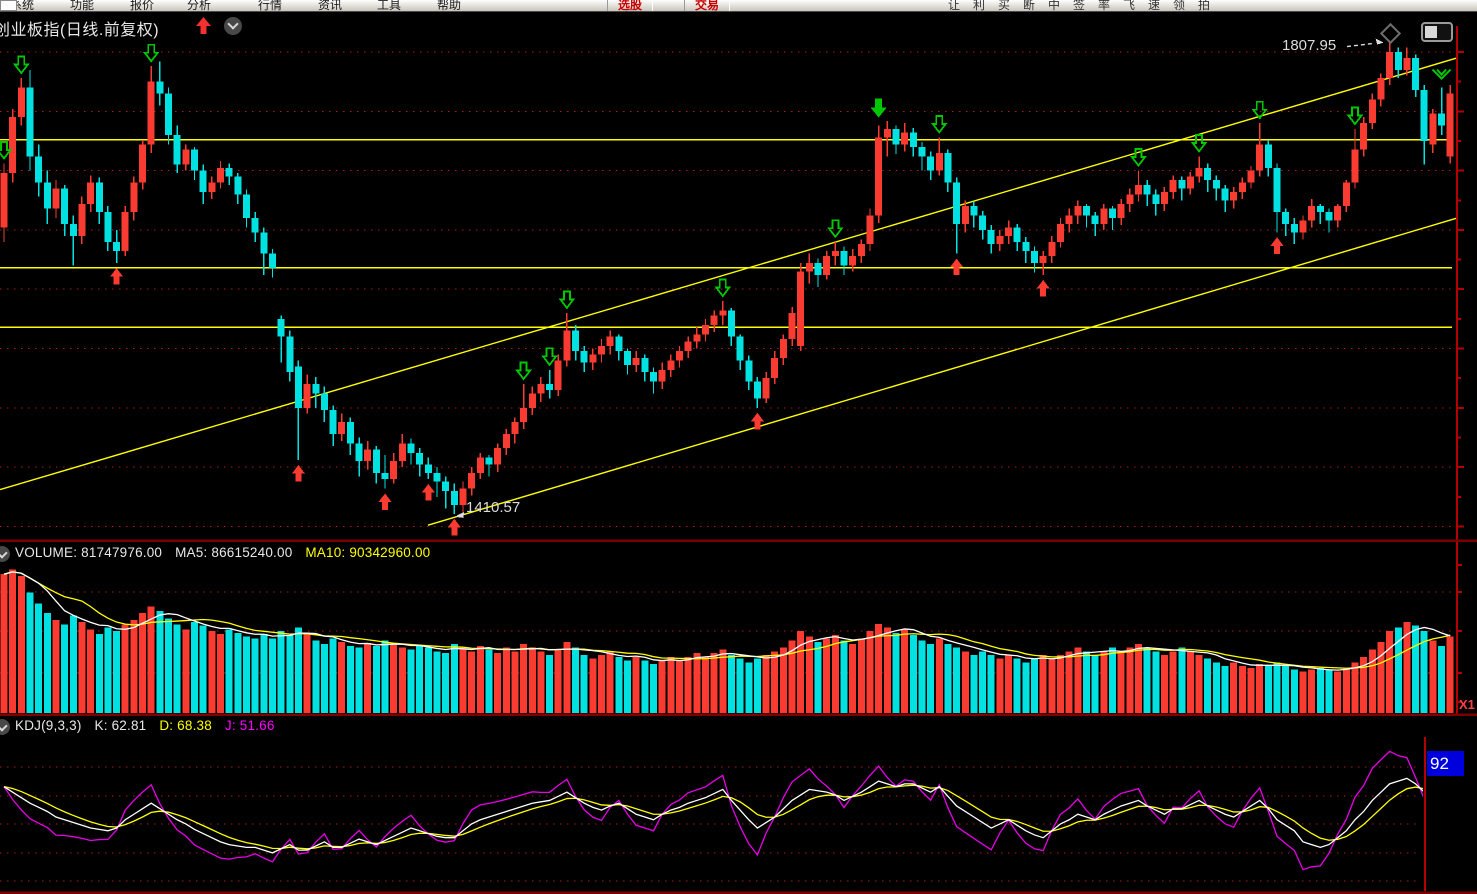 The height and width of the screenshot is (894, 1477). I want to click on menu-item-highlight: 交易, so click(707, 5).